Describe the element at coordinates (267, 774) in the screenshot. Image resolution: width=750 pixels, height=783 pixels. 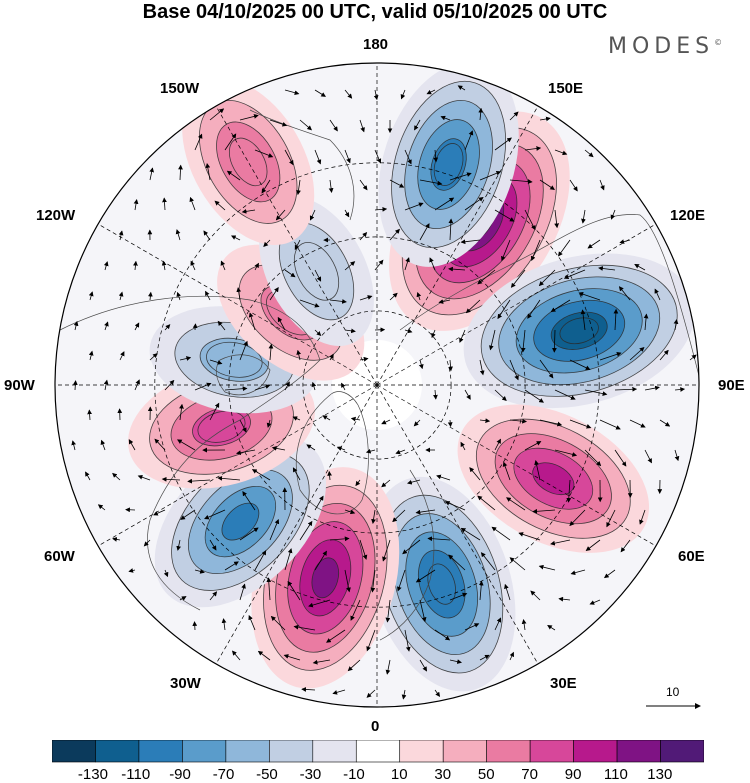
I see `colorbar-tick-label: -50` at that location.